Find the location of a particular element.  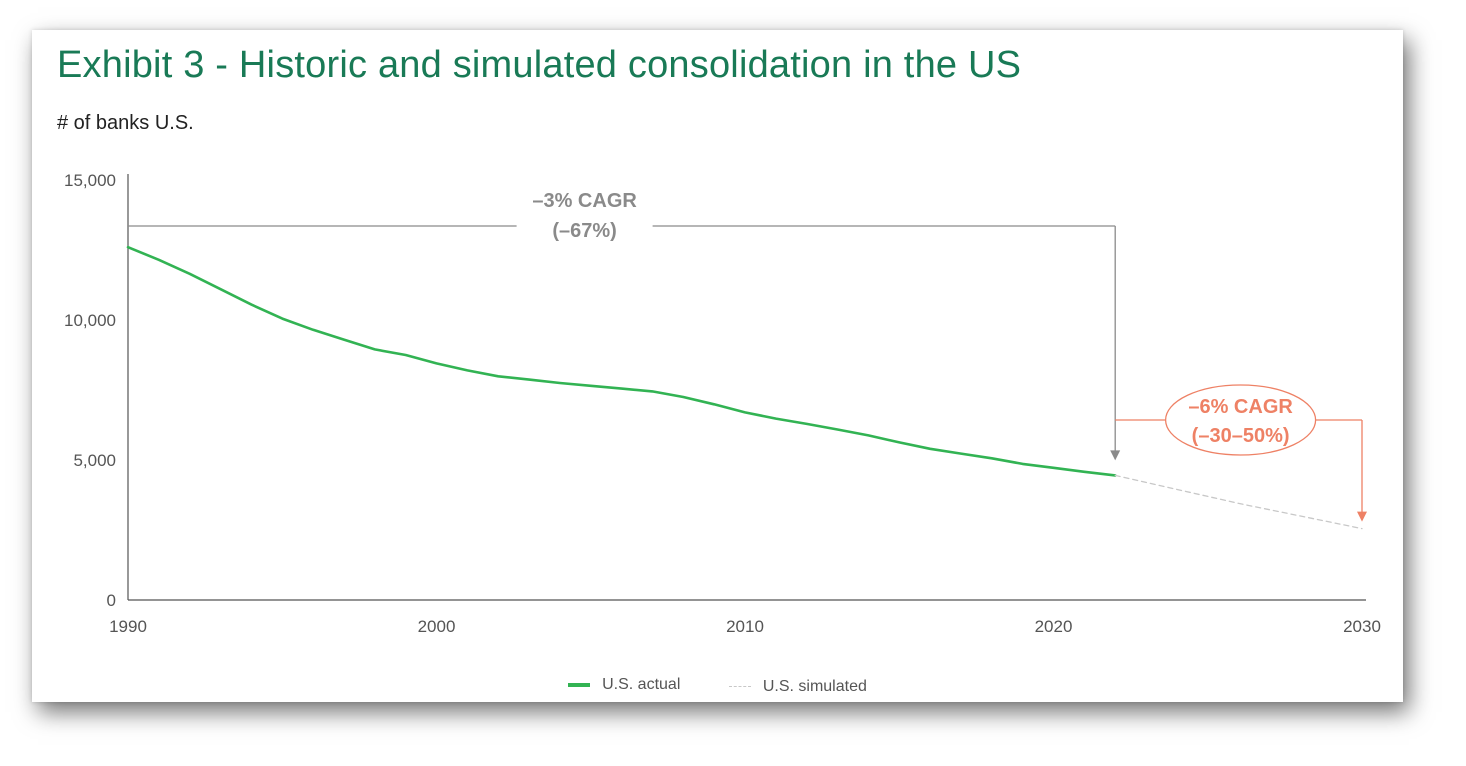

legend: U.S. actual U.S. simulated is located at coordinates (717, 685).